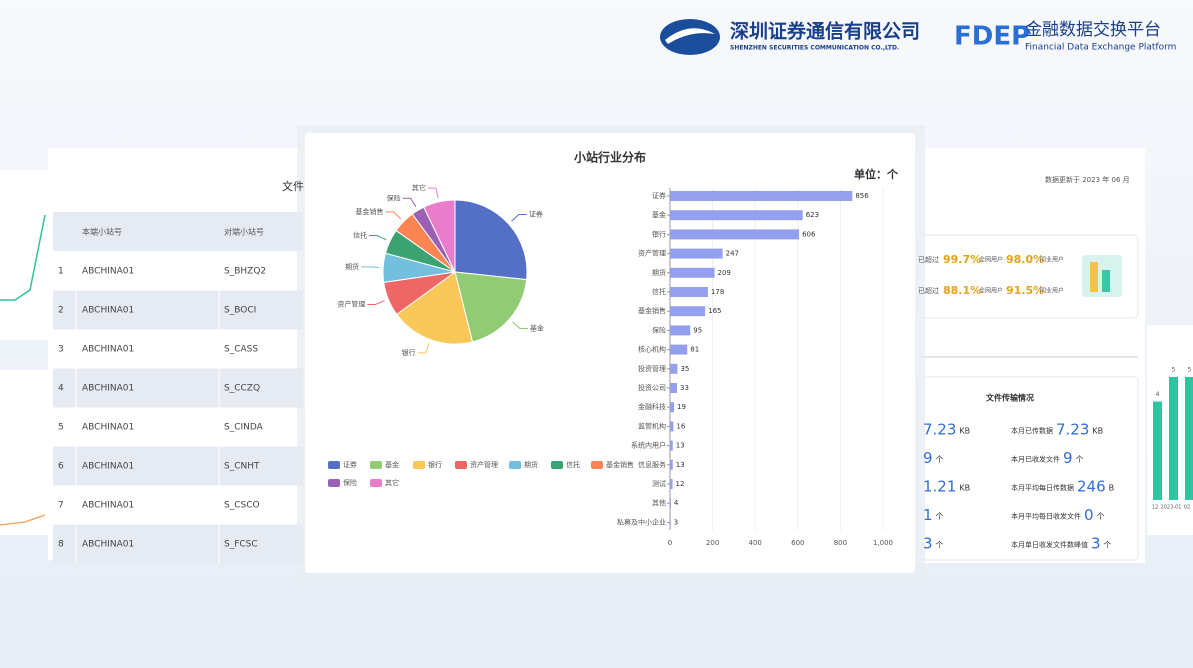 Image resolution: width=1193 pixels, height=668 pixels. Describe the element at coordinates (1025, 259) in the screenshot. I see `stat-value: 98.0%` at that location.